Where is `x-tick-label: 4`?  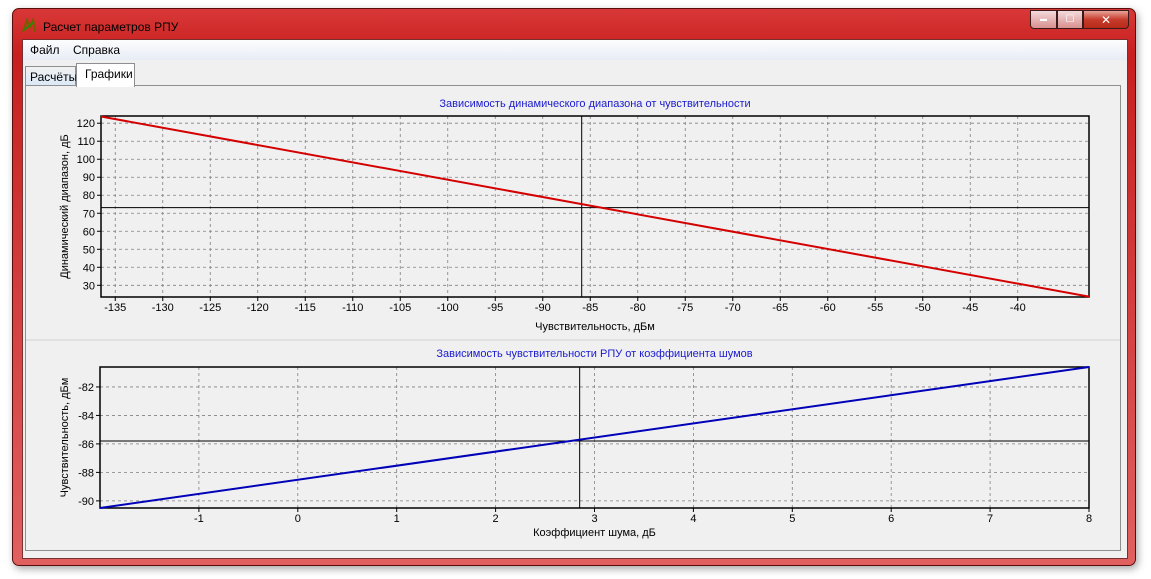
x-tick-label: 4 is located at coordinates (693, 519).